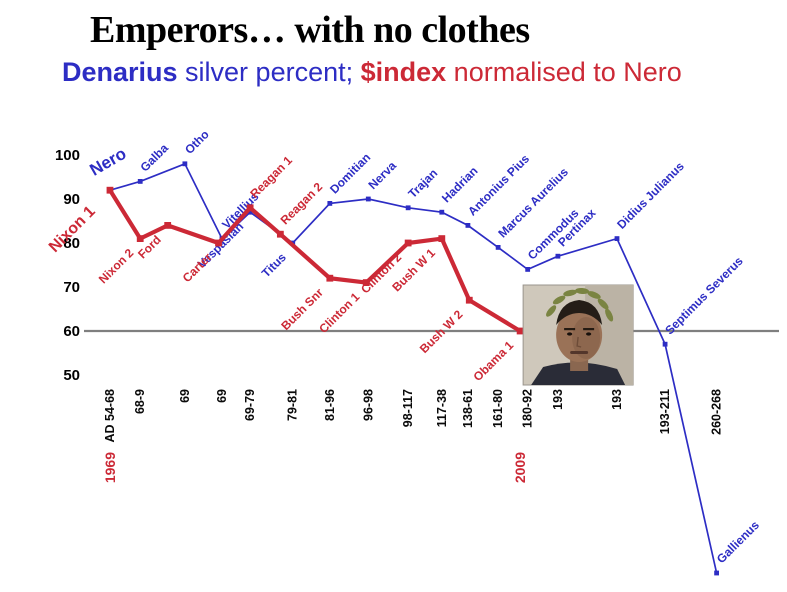 This screenshot has width=787, height=592. What do you see at coordinates (269, 72) in the screenshot?
I see `subtitle-silver-percent: silver percent;` at bounding box center [269, 72].